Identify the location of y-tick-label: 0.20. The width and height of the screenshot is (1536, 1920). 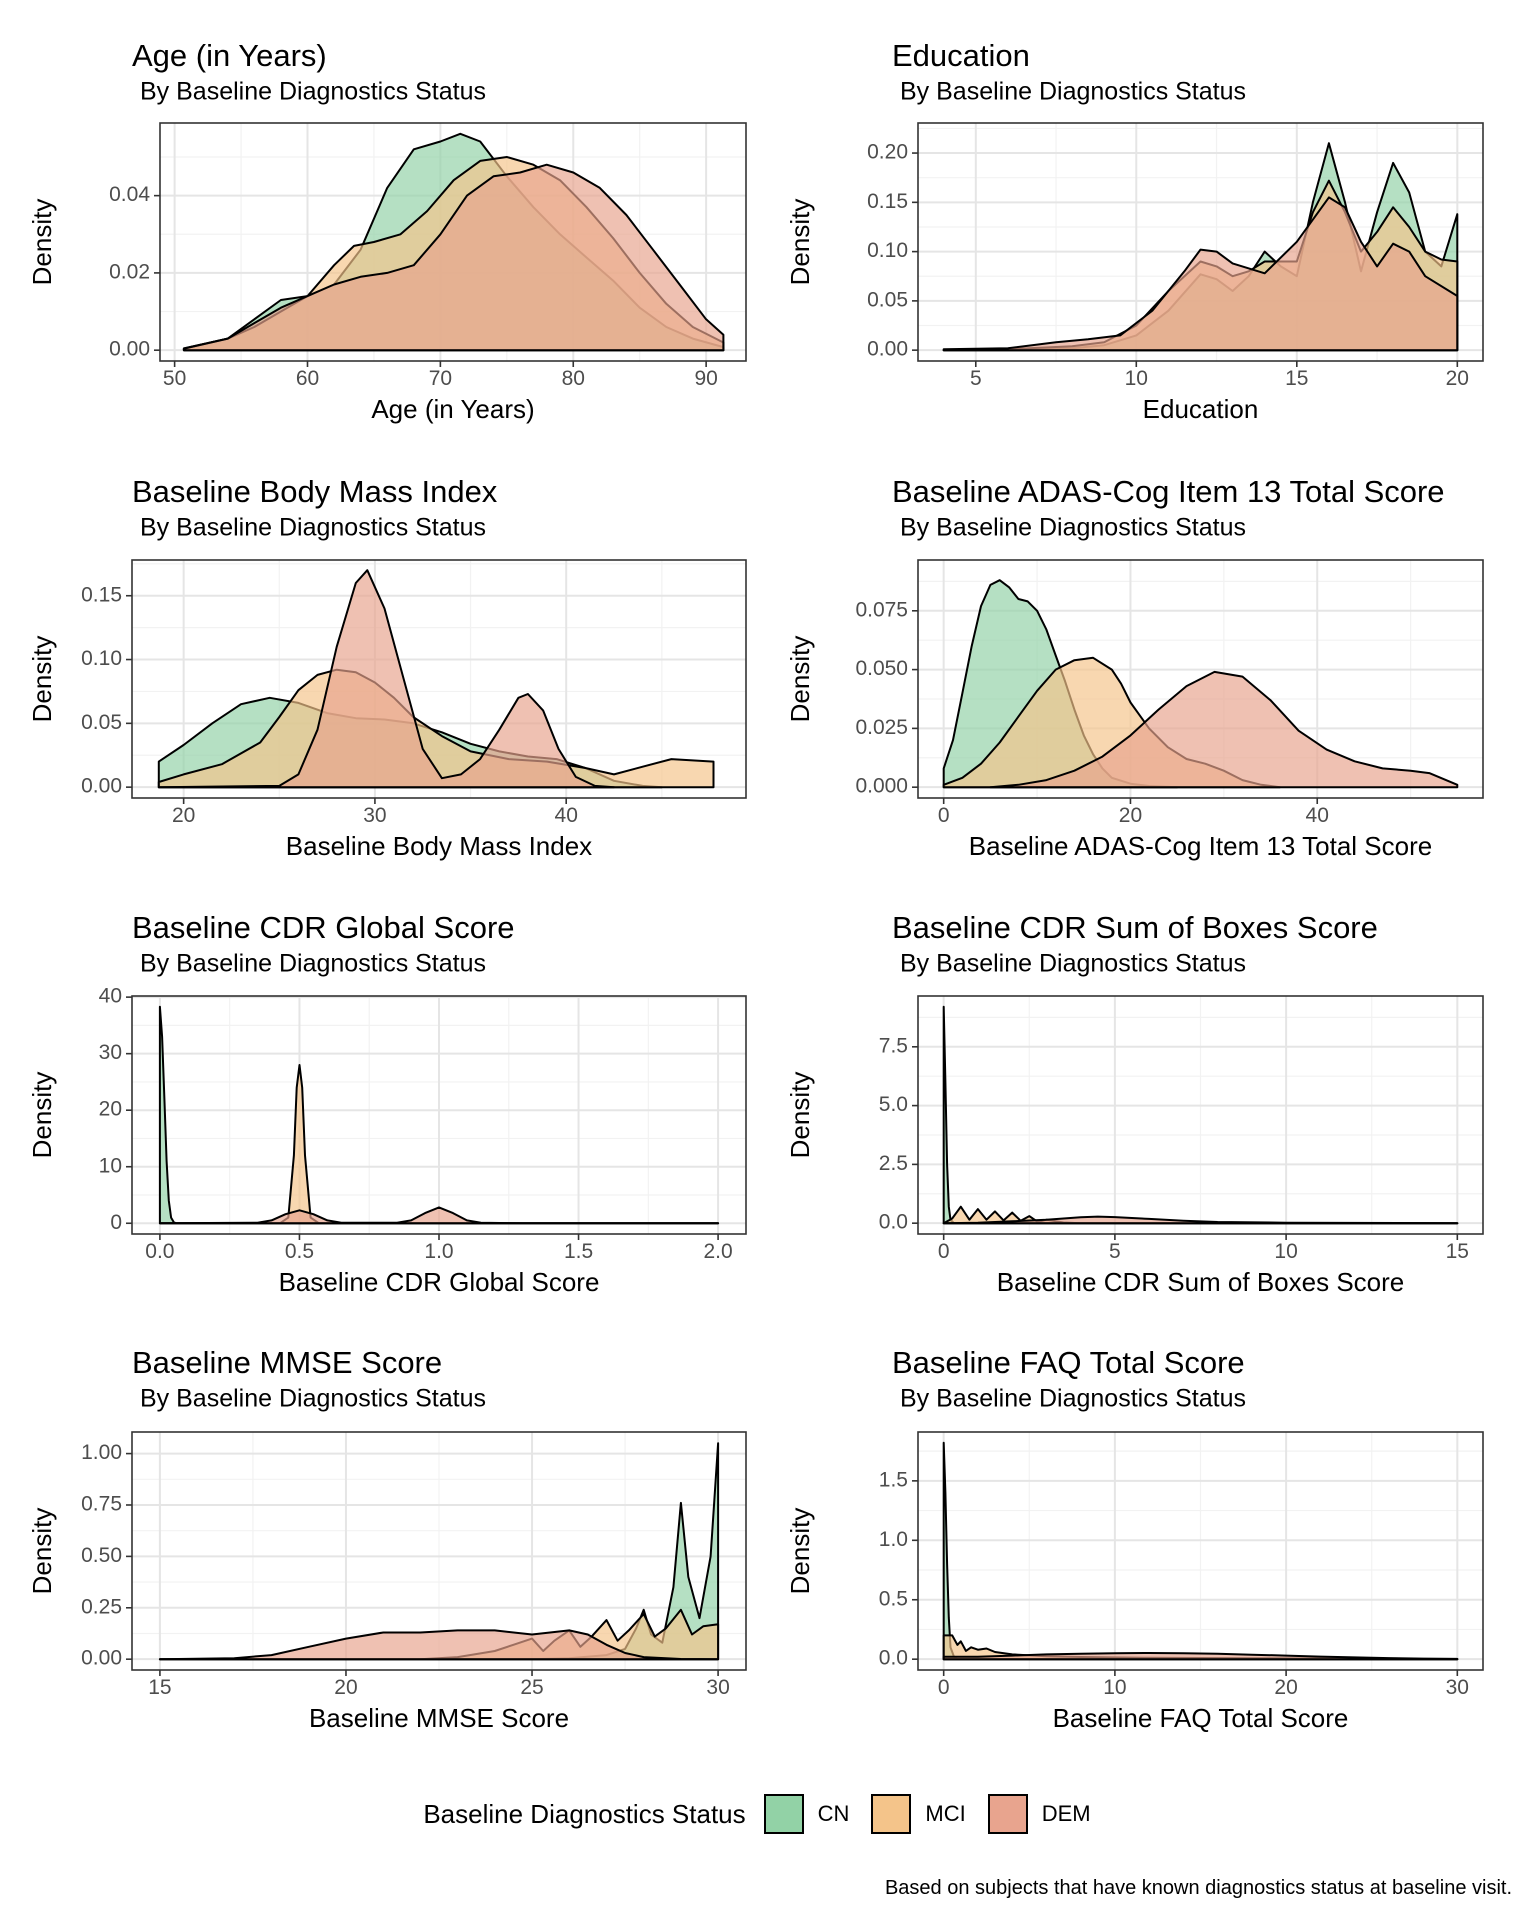
(887, 152).